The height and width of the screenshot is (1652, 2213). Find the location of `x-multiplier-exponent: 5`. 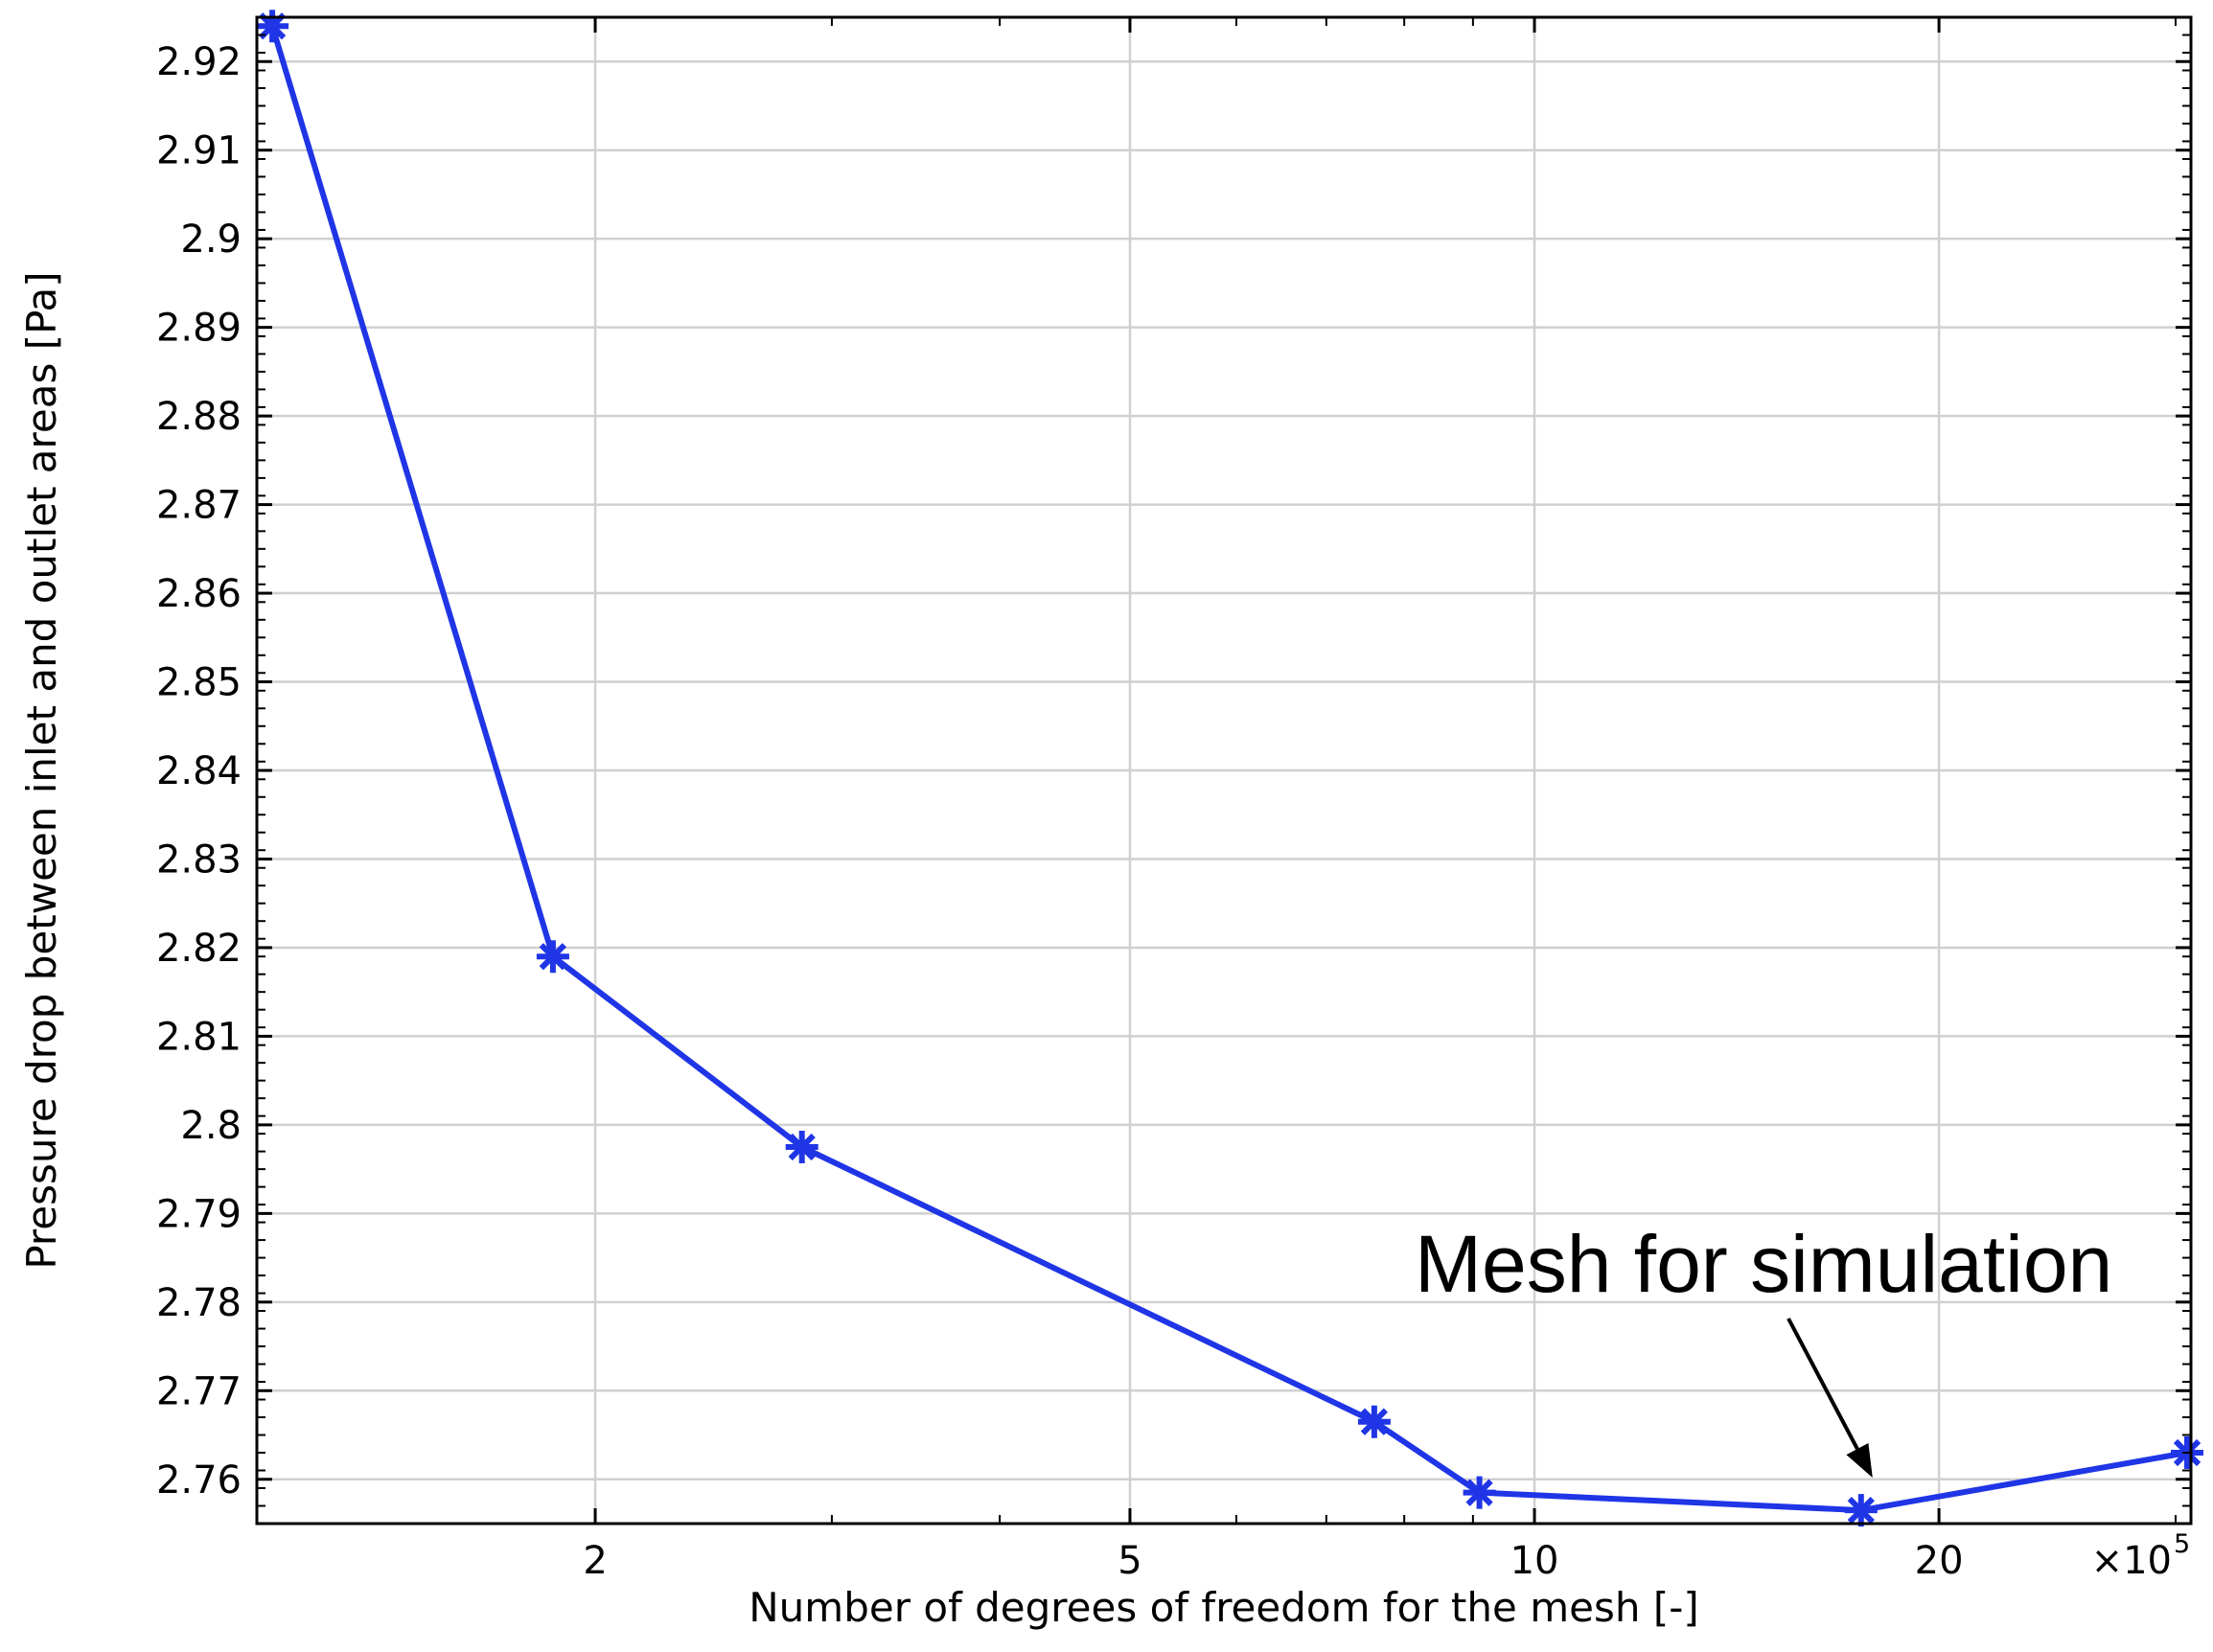

x-multiplier-exponent: 5 is located at coordinates (2182, 1544).